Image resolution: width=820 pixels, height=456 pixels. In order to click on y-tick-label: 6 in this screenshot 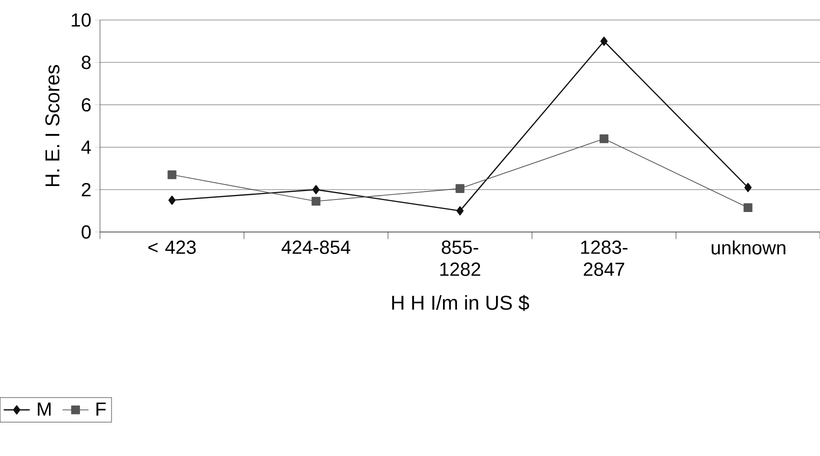, I will do `click(86, 105)`.